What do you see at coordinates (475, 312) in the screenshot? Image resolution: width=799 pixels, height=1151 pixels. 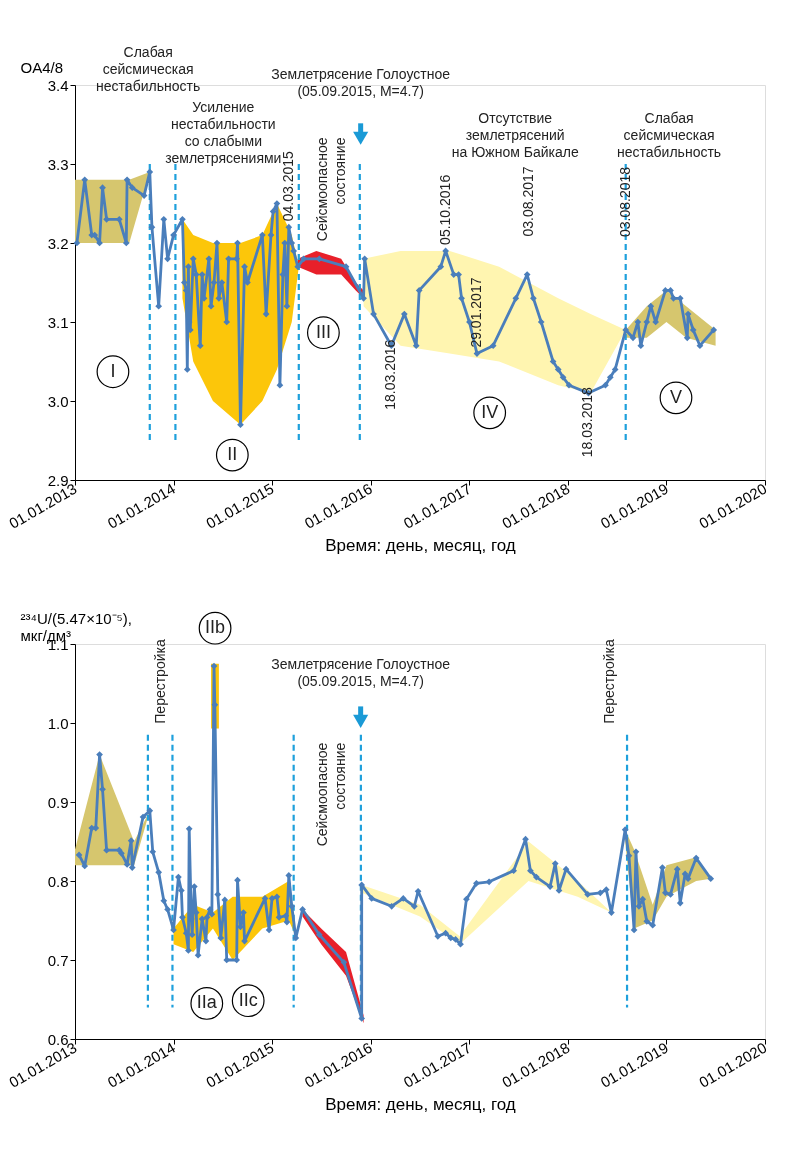 I see `annotation: 29.01.2017` at bounding box center [475, 312].